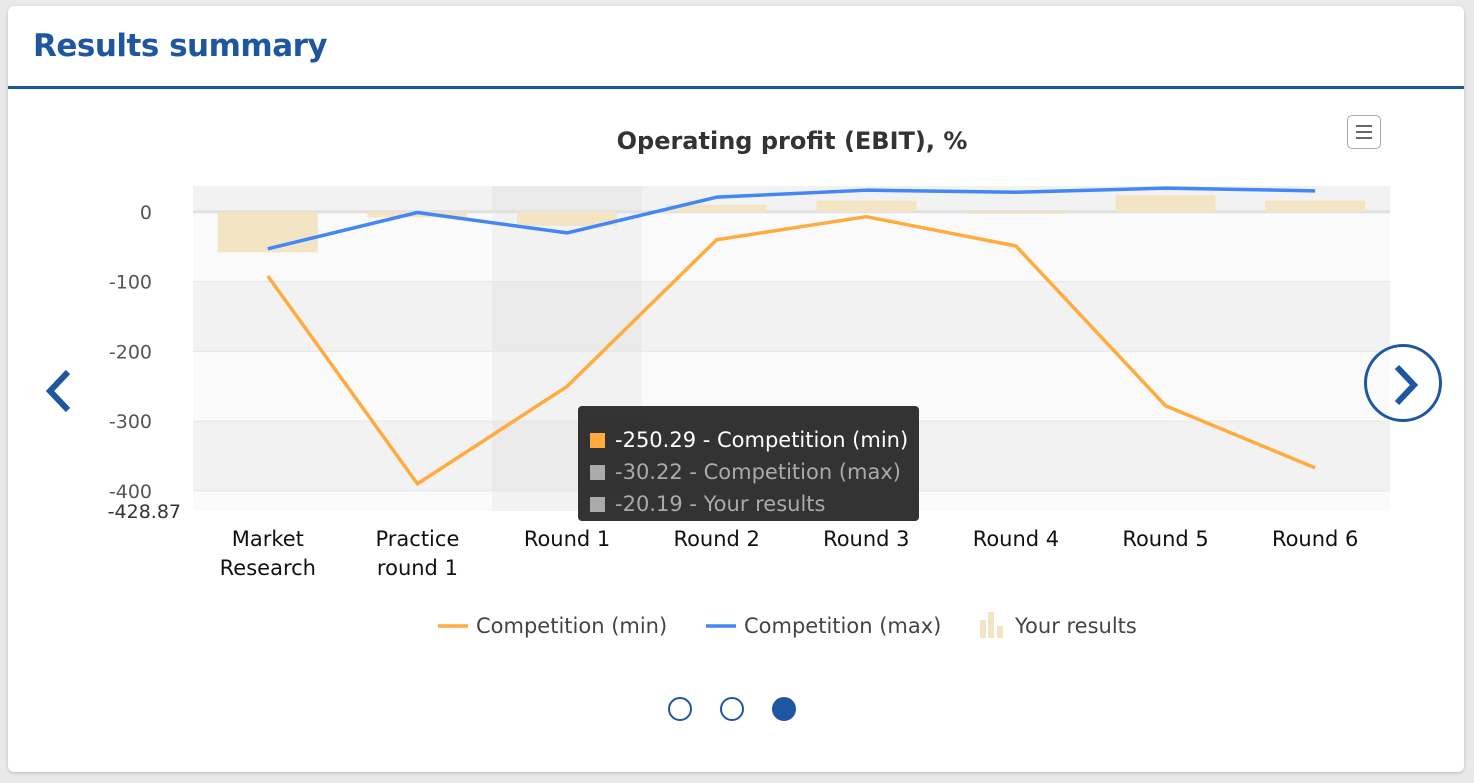 The width and height of the screenshot is (1474, 783). What do you see at coordinates (268, 568) in the screenshot?
I see `x-tick-label: Research` at bounding box center [268, 568].